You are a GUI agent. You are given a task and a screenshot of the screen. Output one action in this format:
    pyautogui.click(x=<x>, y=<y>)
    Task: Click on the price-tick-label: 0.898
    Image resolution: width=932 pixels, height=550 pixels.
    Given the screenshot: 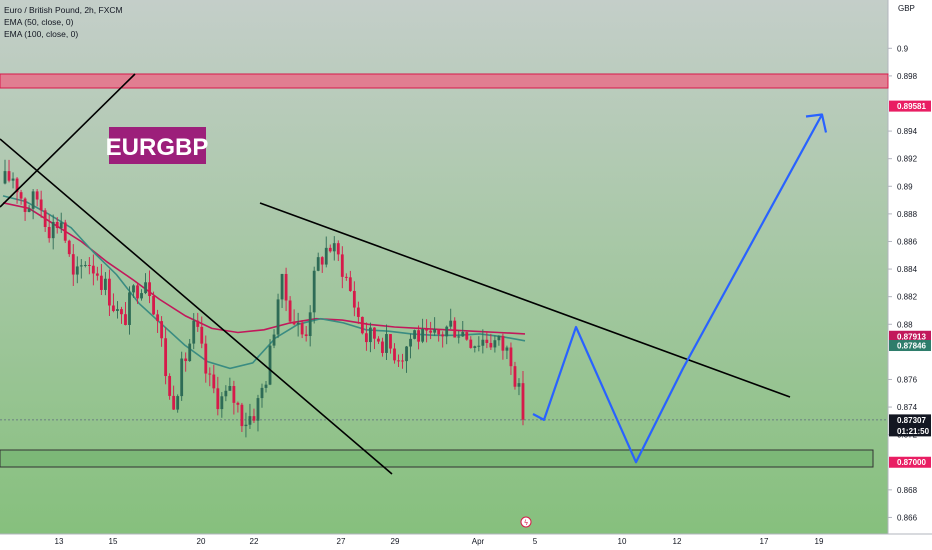 What is the action you would take?
    pyautogui.click(x=907, y=76)
    